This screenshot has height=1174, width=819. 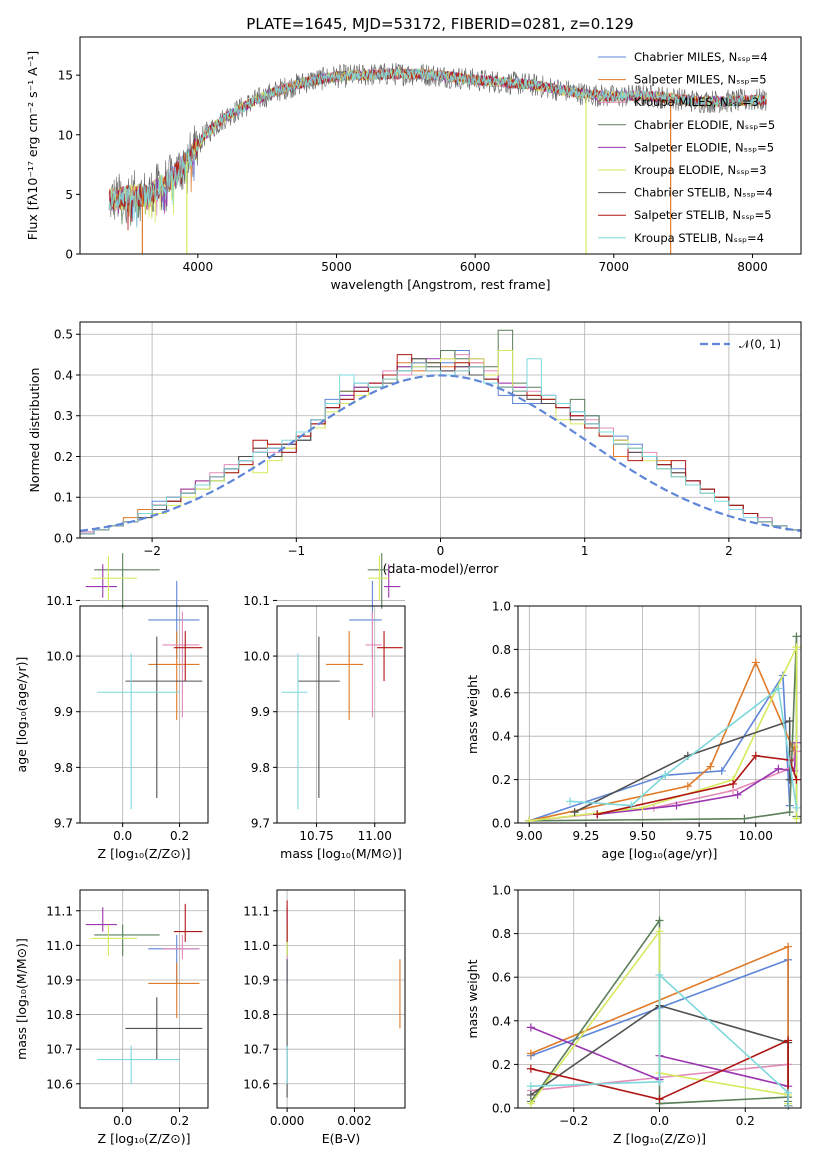 I want to click on x-tick-label: 10.00, so click(x=756, y=836).